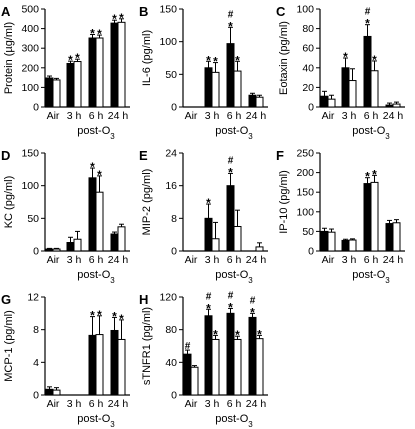 The width and height of the screenshot is (415, 429). What do you see at coordinates (171, 186) in the screenshot?
I see `y-tick-label: 16` at bounding box center [171, 186].